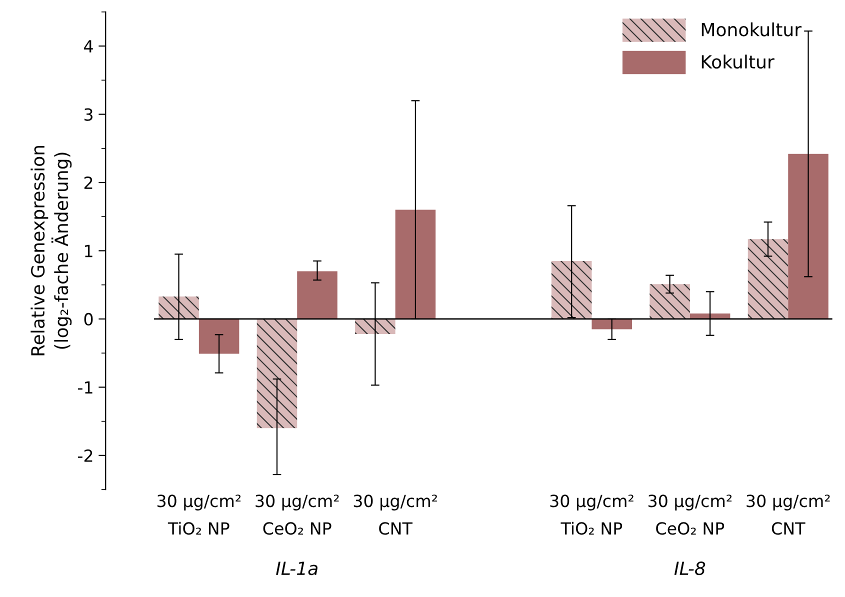  Describe the element at coordinates (88, 319) in the screenshot. I see `y-tick-label: 0` at that location.